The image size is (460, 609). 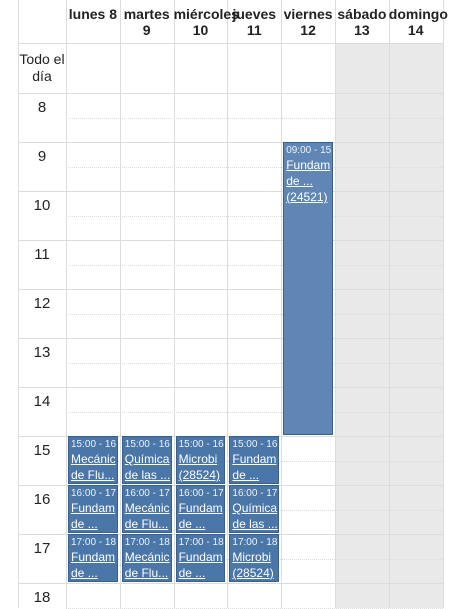 I want to click on day-number: 13, so click(x=362, y=30).